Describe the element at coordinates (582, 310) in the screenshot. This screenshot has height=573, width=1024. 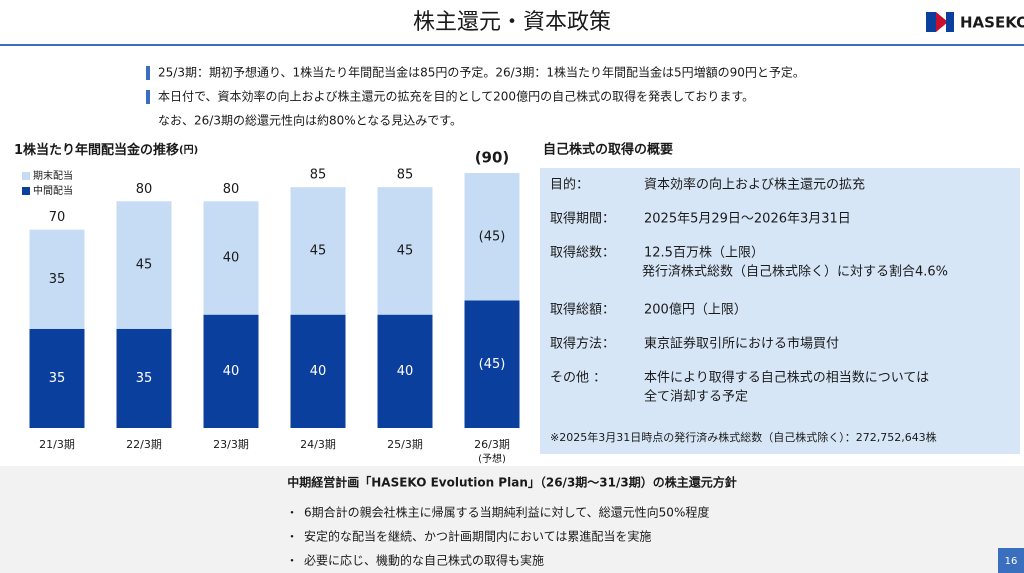
I see `row-label: 取得総額：` at that location.